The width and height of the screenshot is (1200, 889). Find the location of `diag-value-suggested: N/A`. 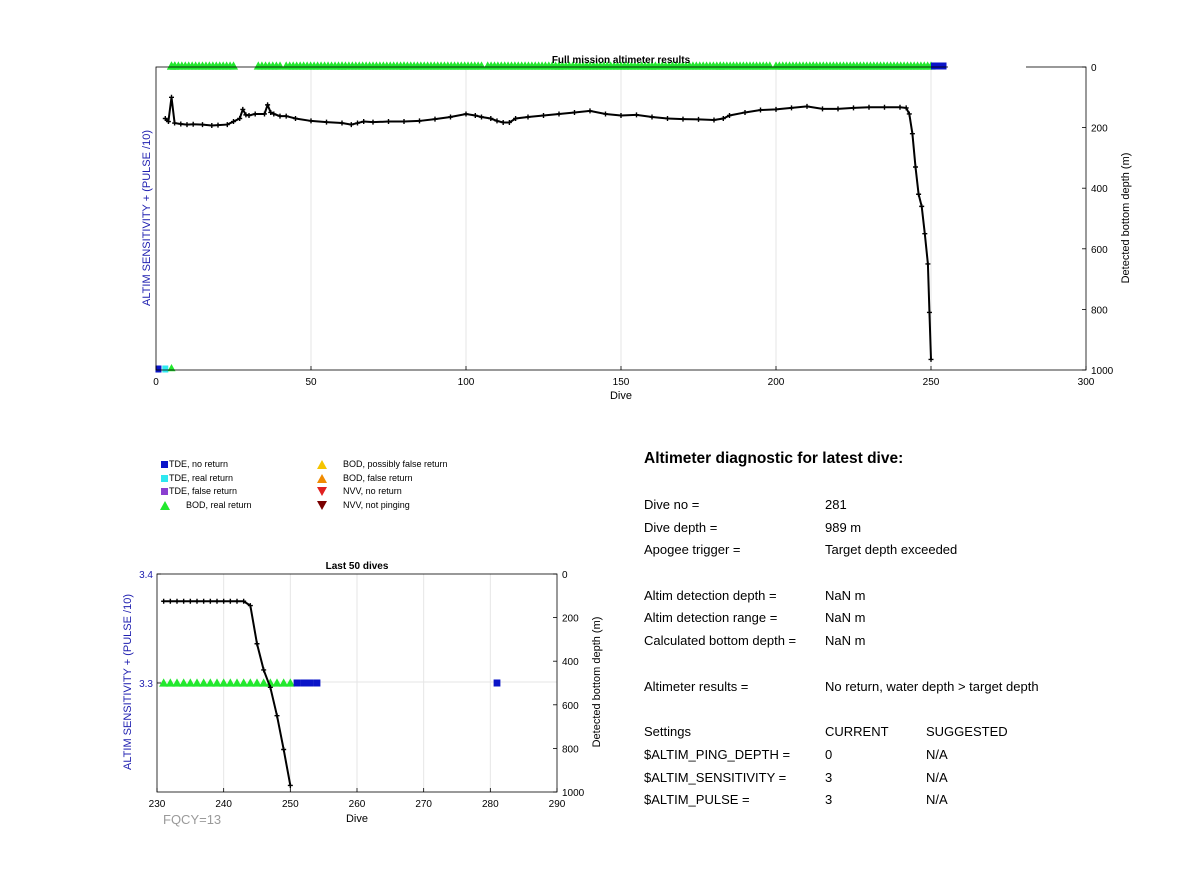

diag-value-suggested: N/A is located at coordinates (937, 777).